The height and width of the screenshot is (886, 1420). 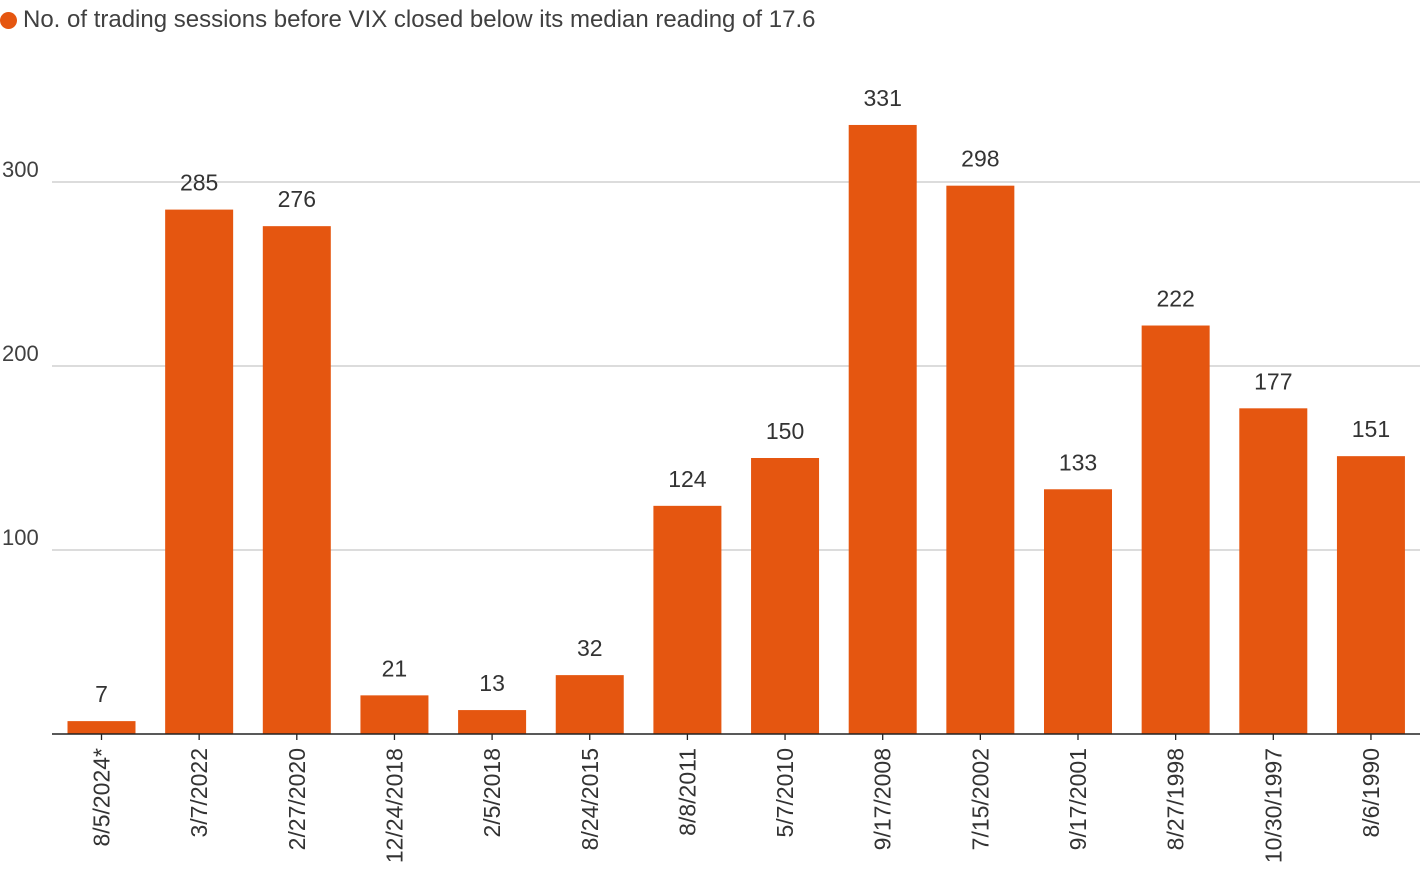 What do you see at coordinates (736, 736) in the screenshot?
I see `axes` at bounding box center [736, 736].